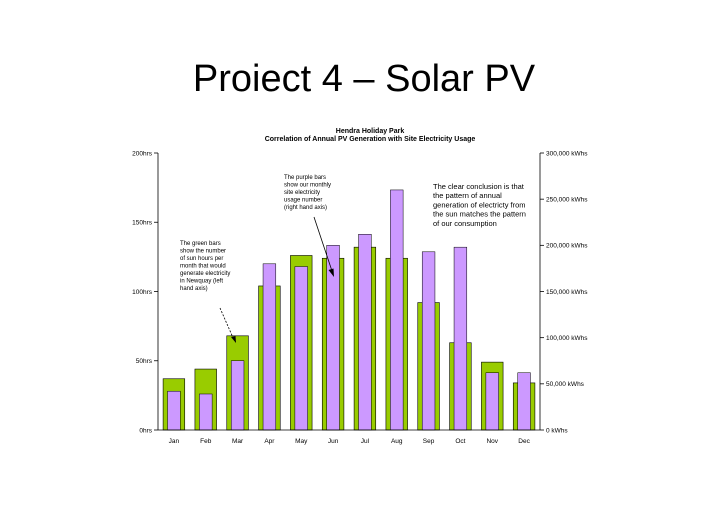  What do you see at coordinates (365, 441) in the screenshot?
I see `x-tick-label: Jul` at bounding box center [365, 441].